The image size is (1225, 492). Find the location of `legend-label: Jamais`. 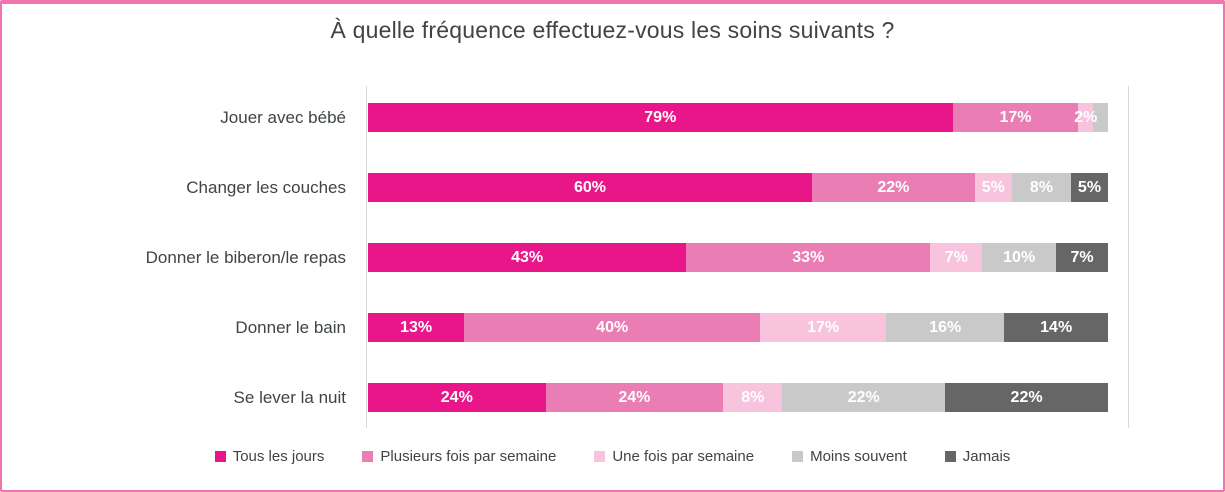

legend-label: Jamais is located at coordinates (986, 456).